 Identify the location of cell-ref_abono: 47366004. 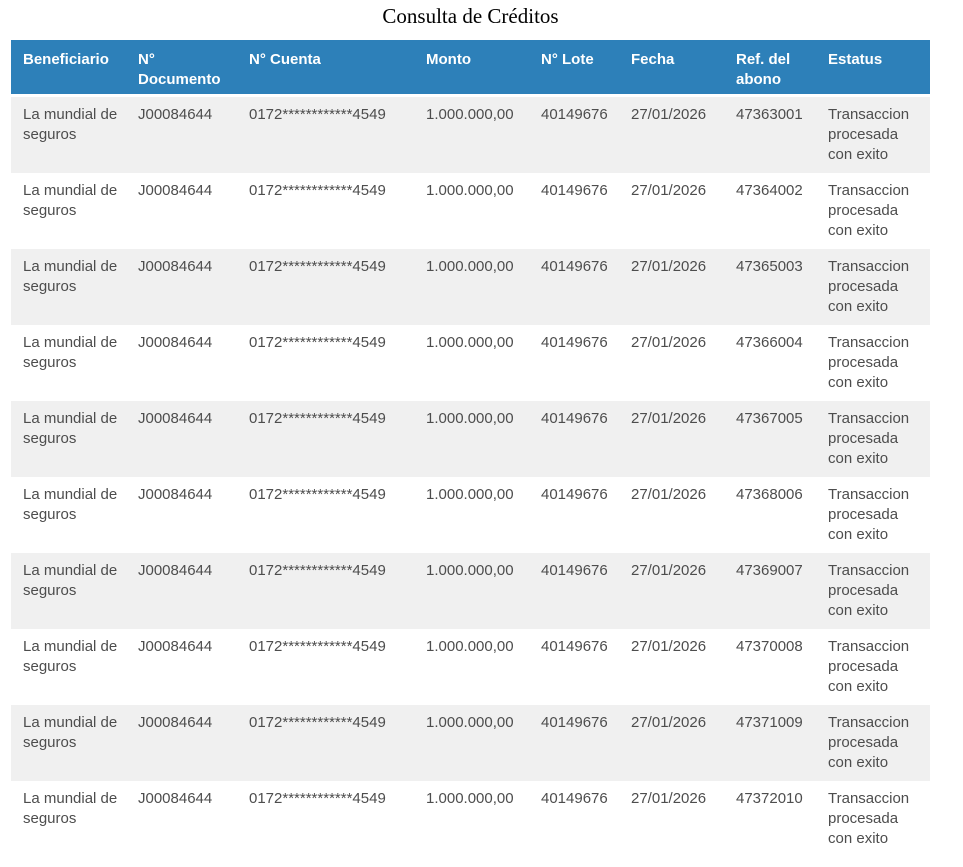
(770, 363).